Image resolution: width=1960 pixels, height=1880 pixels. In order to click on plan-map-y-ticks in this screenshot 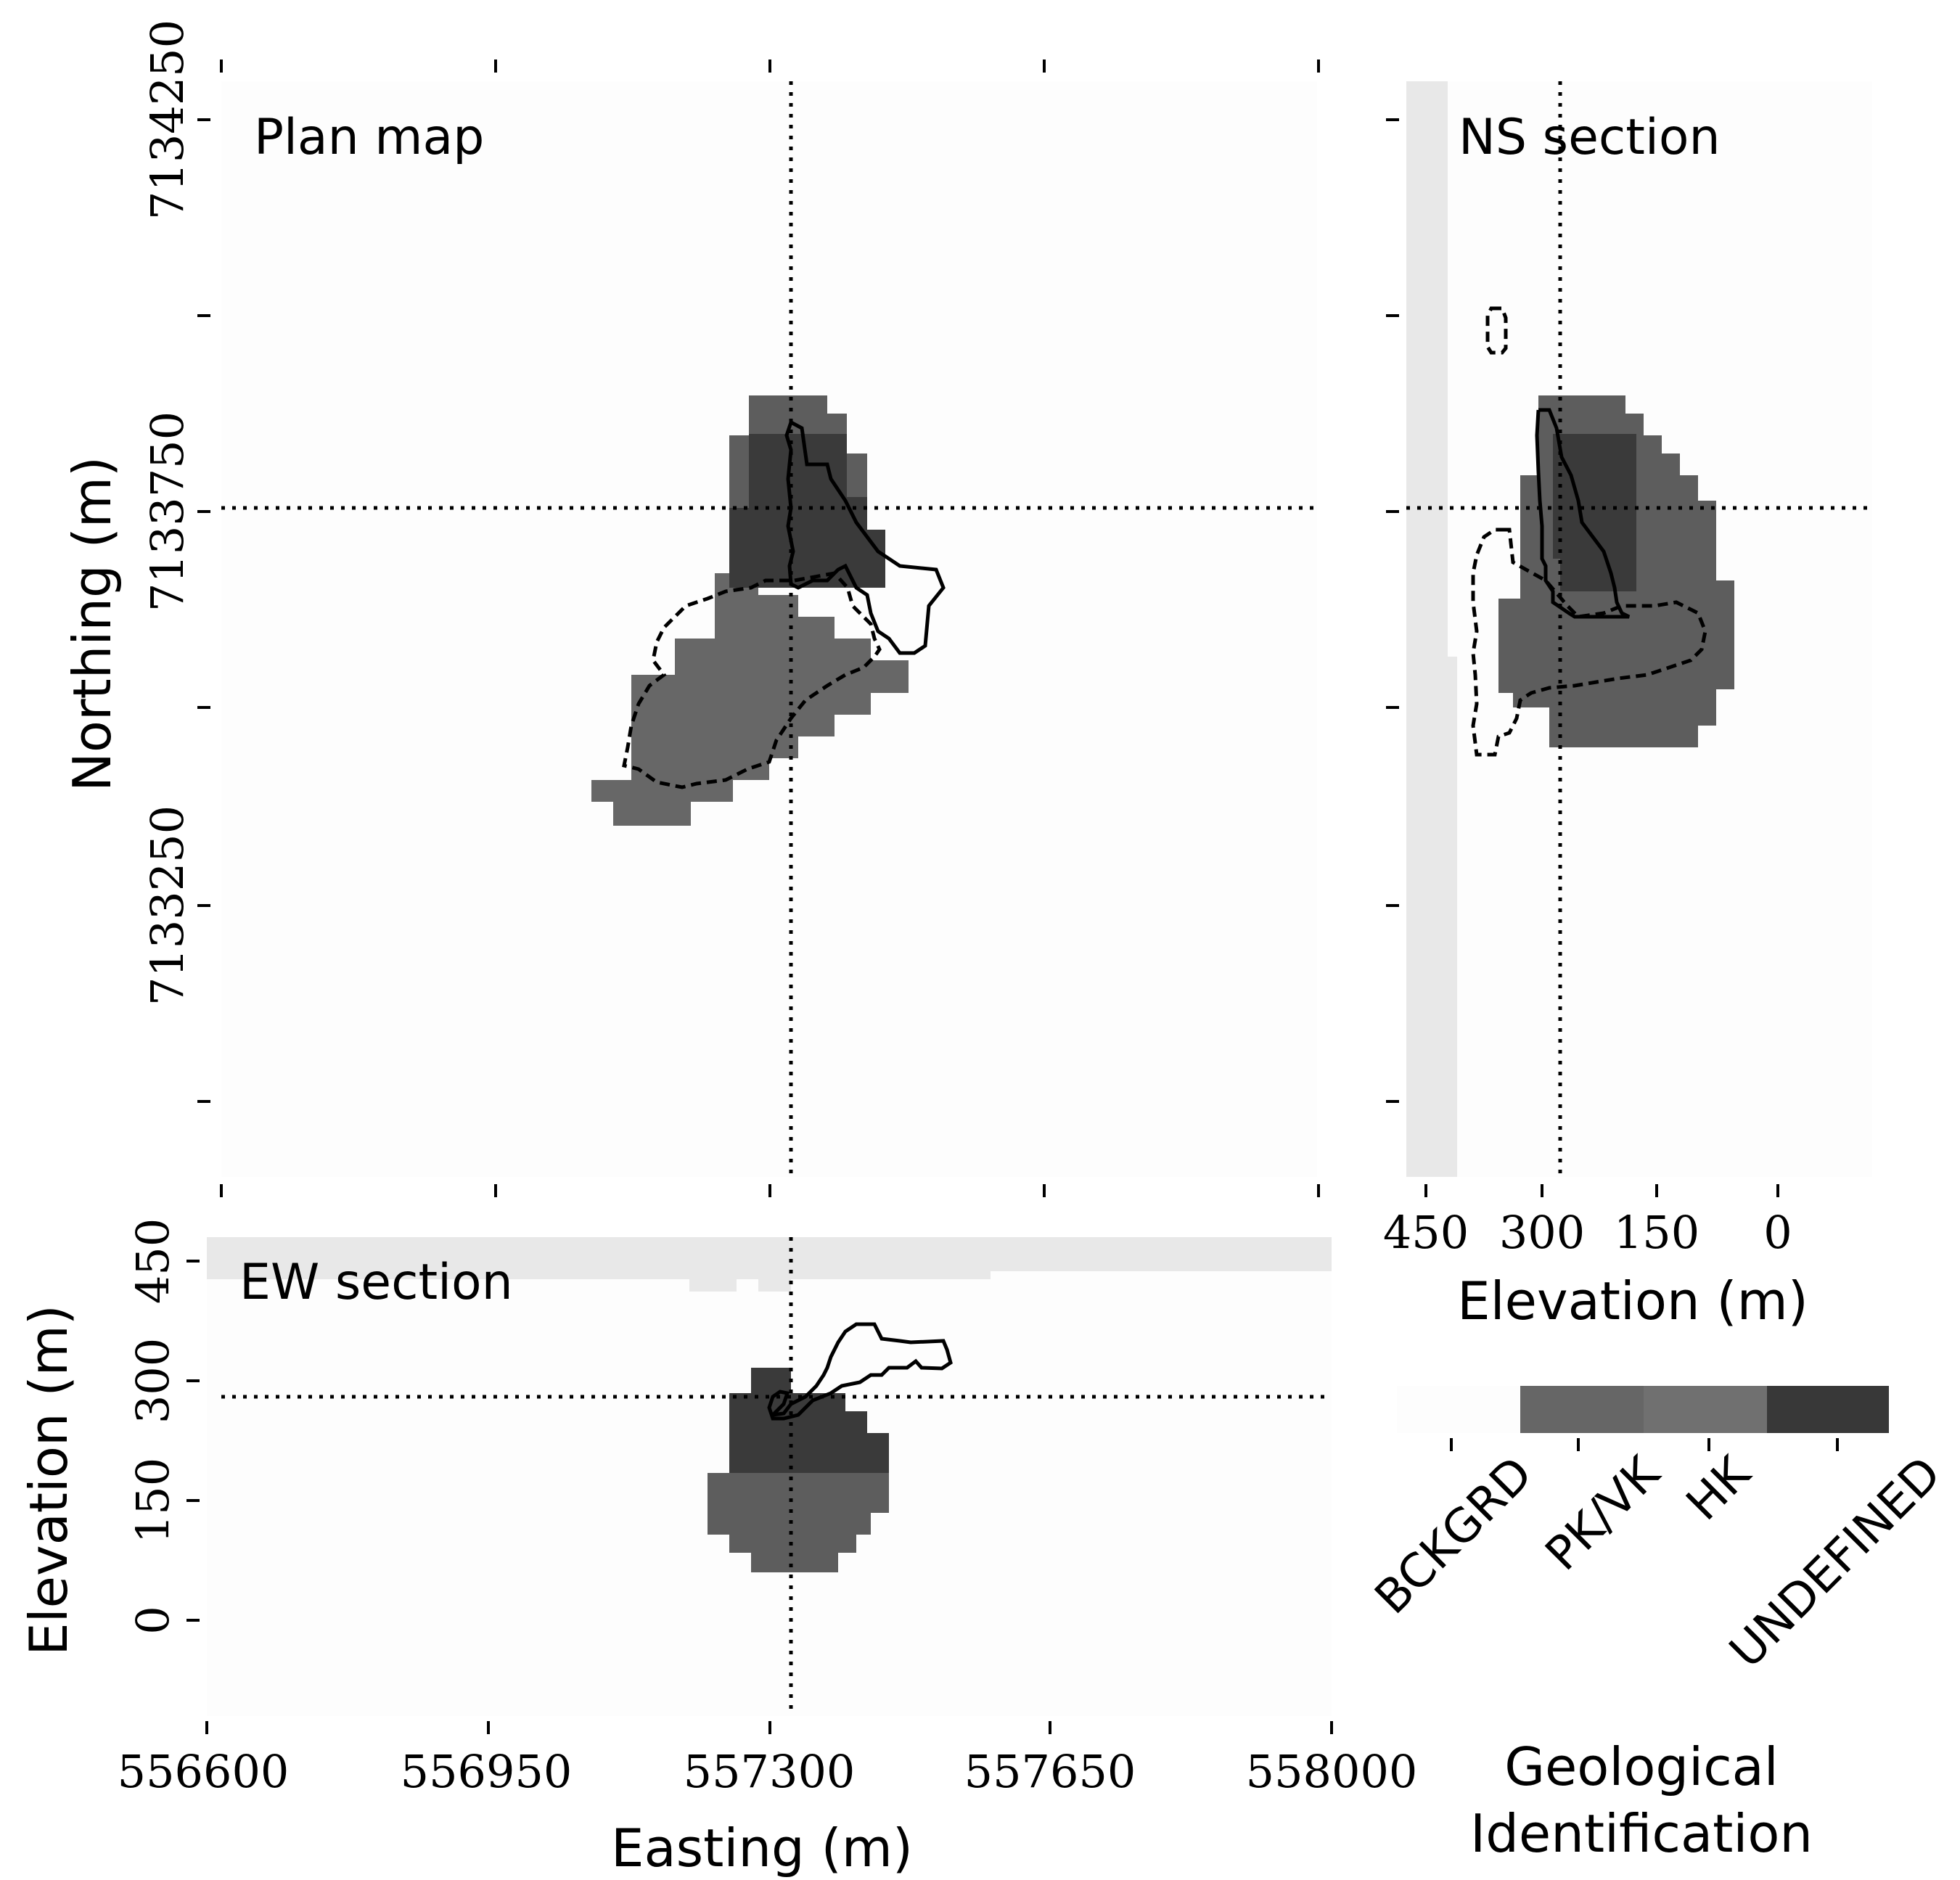, I will do `click(203, 611)`.